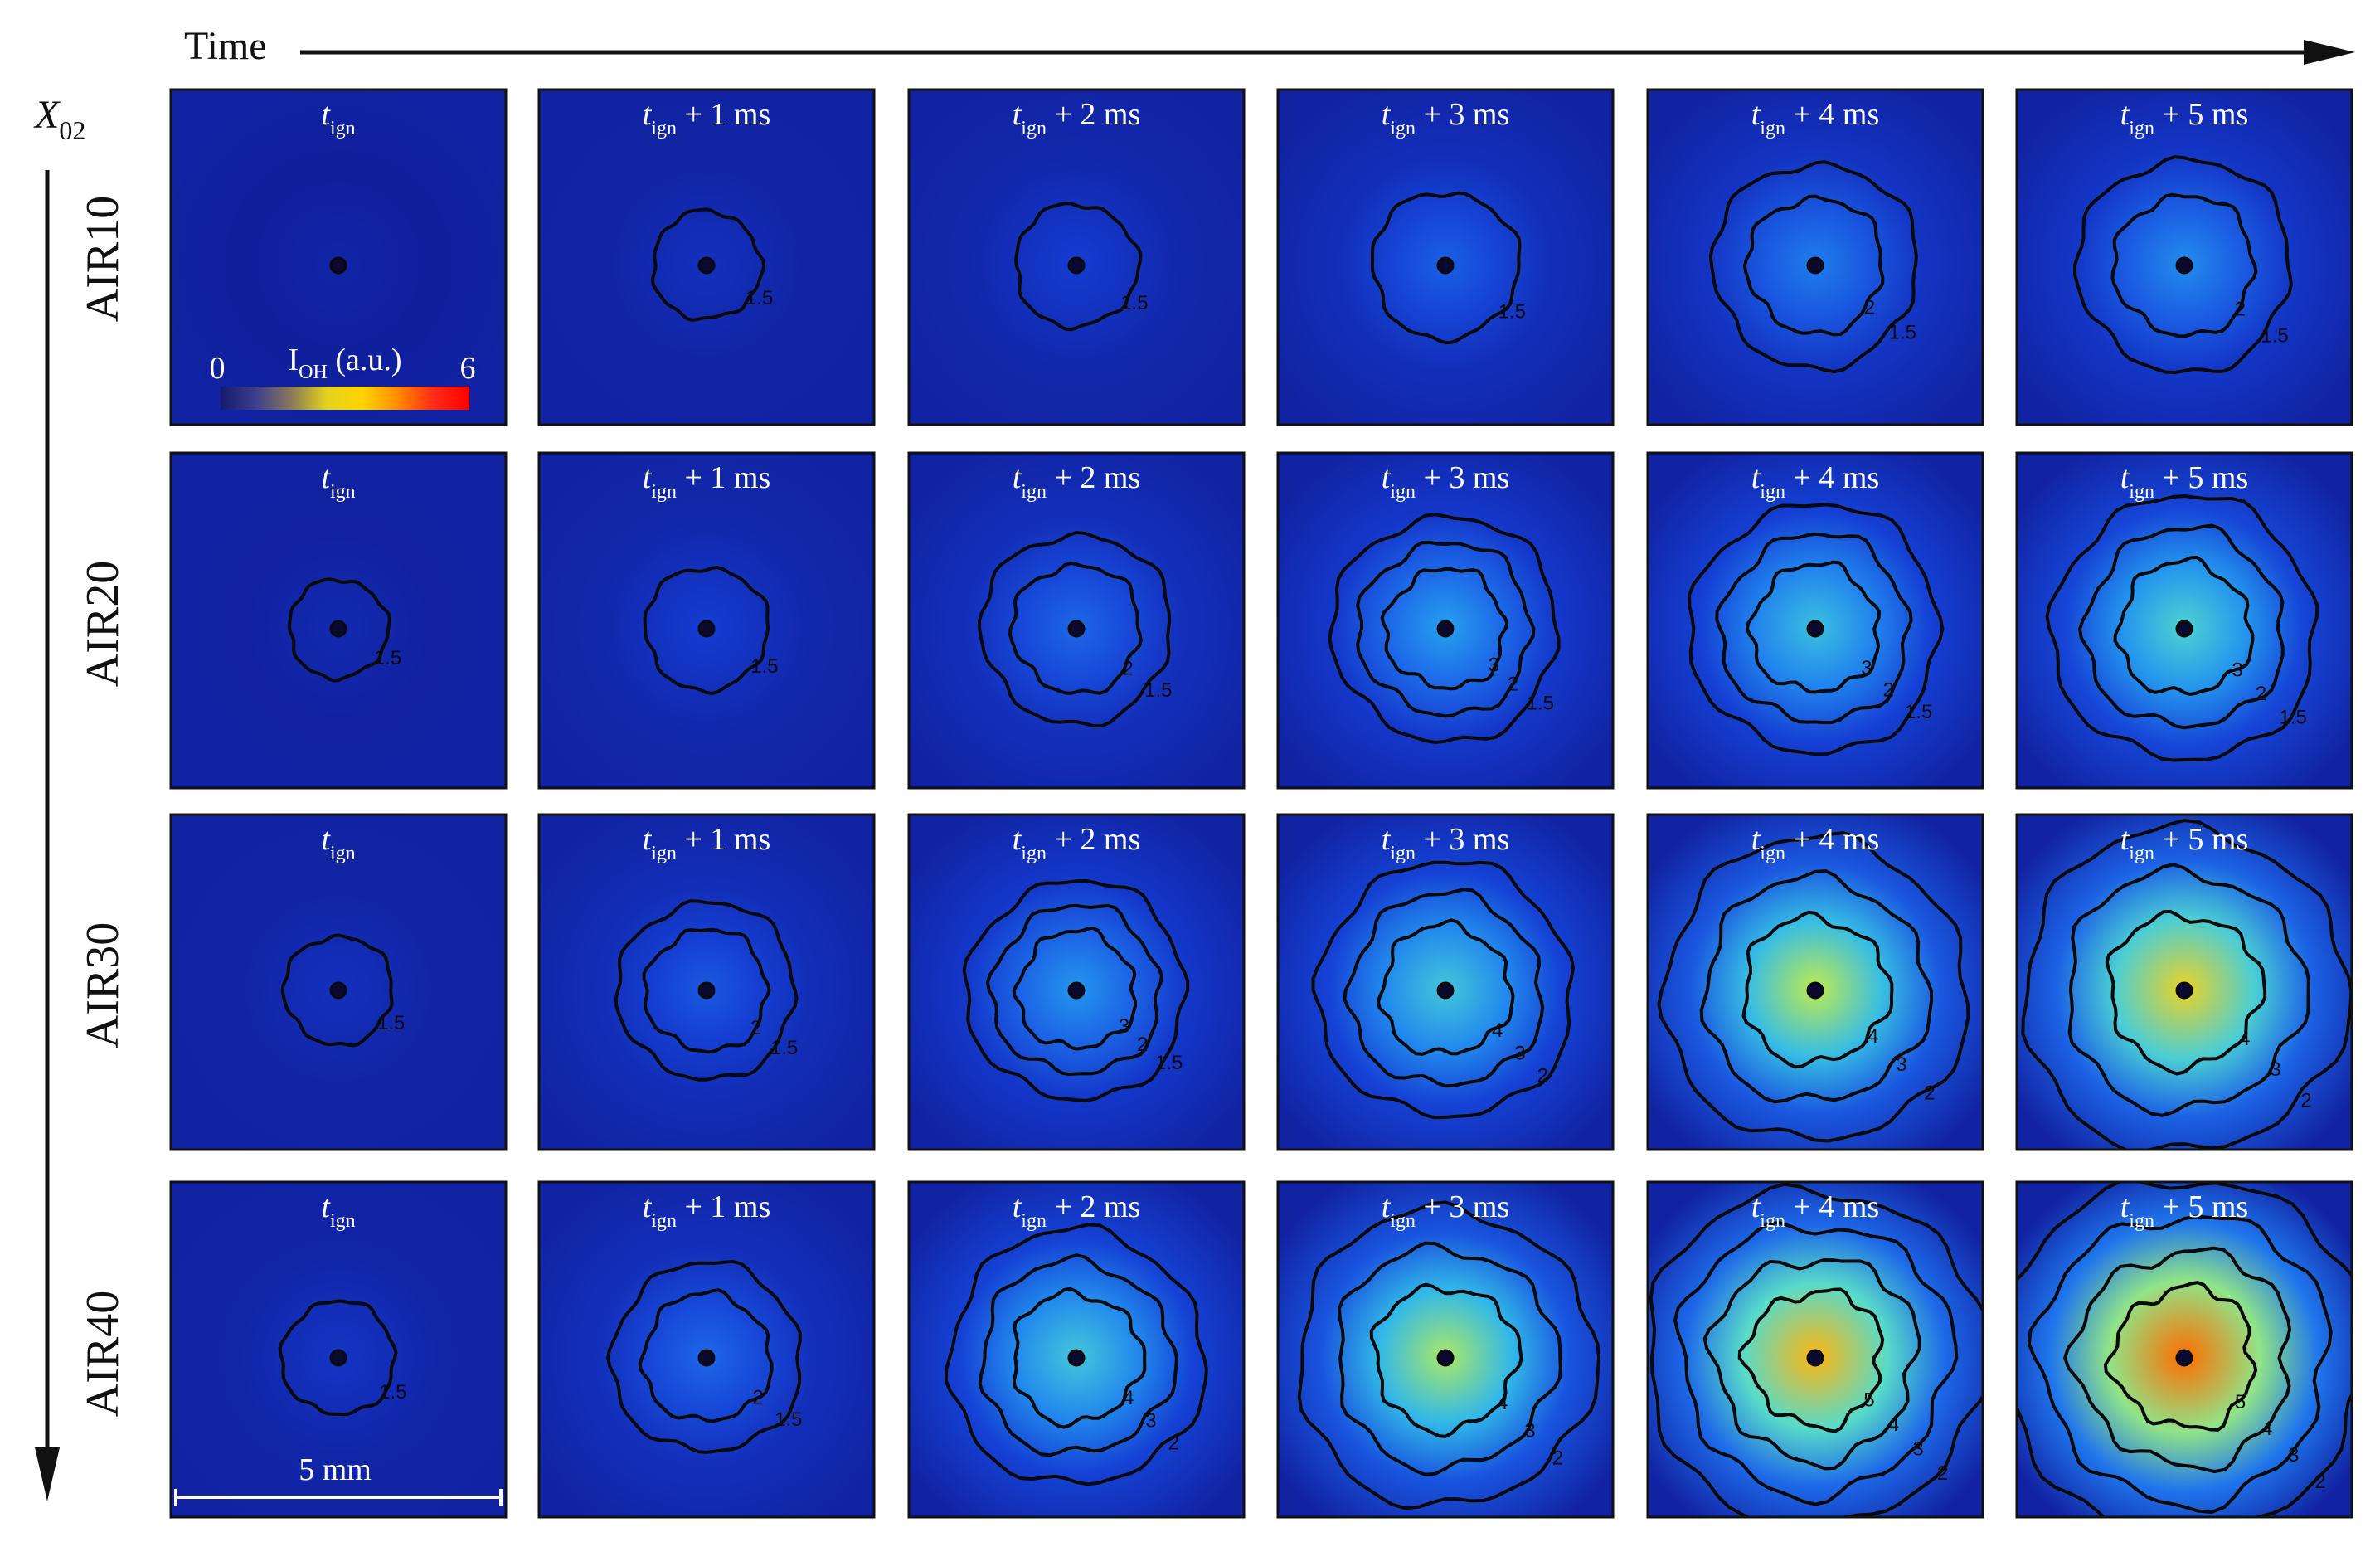 This screenshot has height=1542, width=2380. I want to click on panel-time-label: tign + 5 ms, so click(2184, 481).